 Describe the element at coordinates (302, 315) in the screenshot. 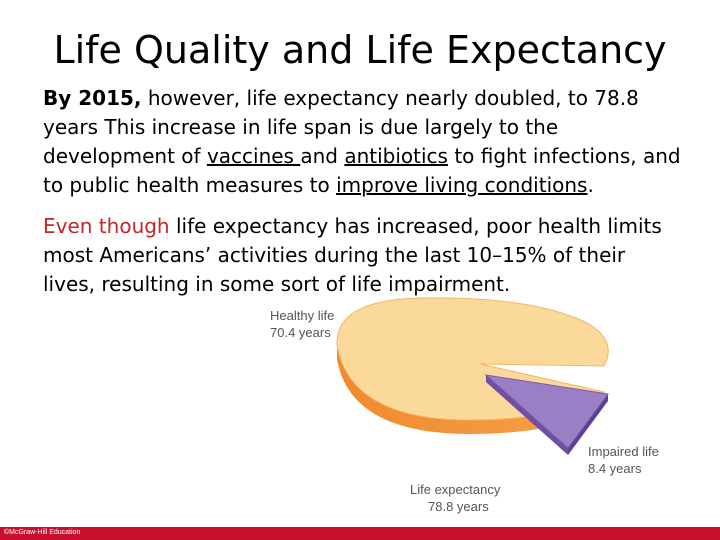

I see `healthy-life-label: Healthy life` at that location.